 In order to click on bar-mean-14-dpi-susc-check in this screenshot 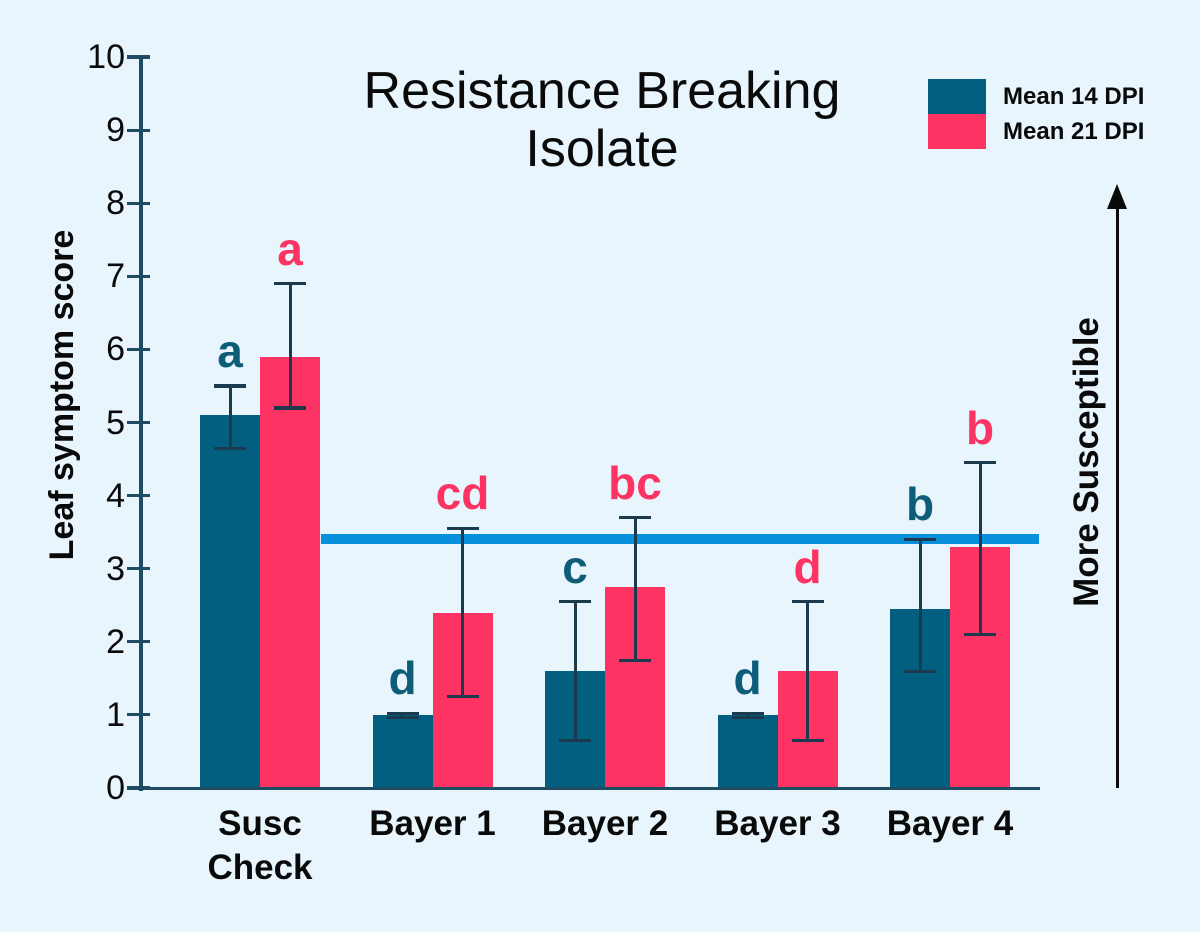, I will do `click(230, 601)`.